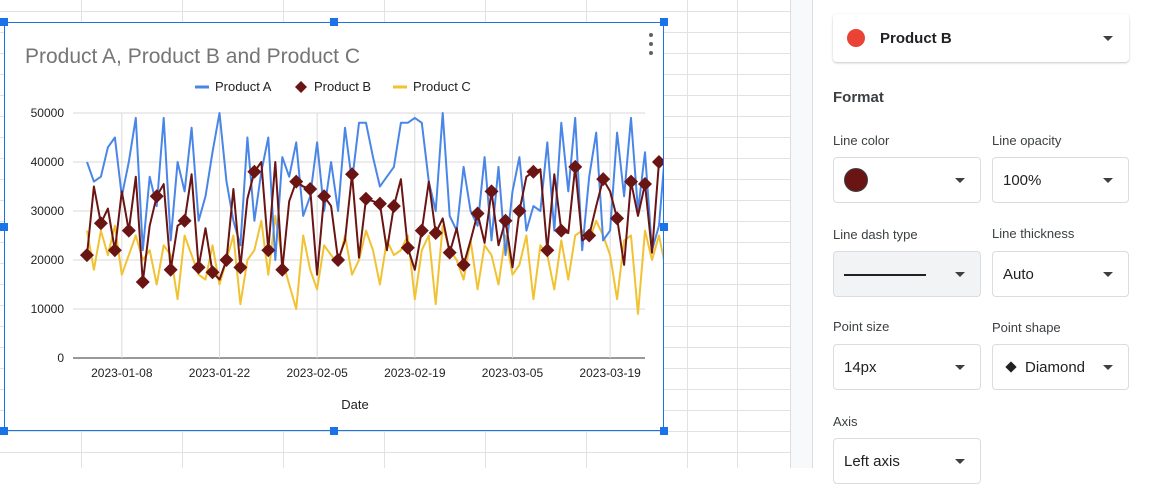  I want to click on y-tick-label: 40000, so click(48, 162).